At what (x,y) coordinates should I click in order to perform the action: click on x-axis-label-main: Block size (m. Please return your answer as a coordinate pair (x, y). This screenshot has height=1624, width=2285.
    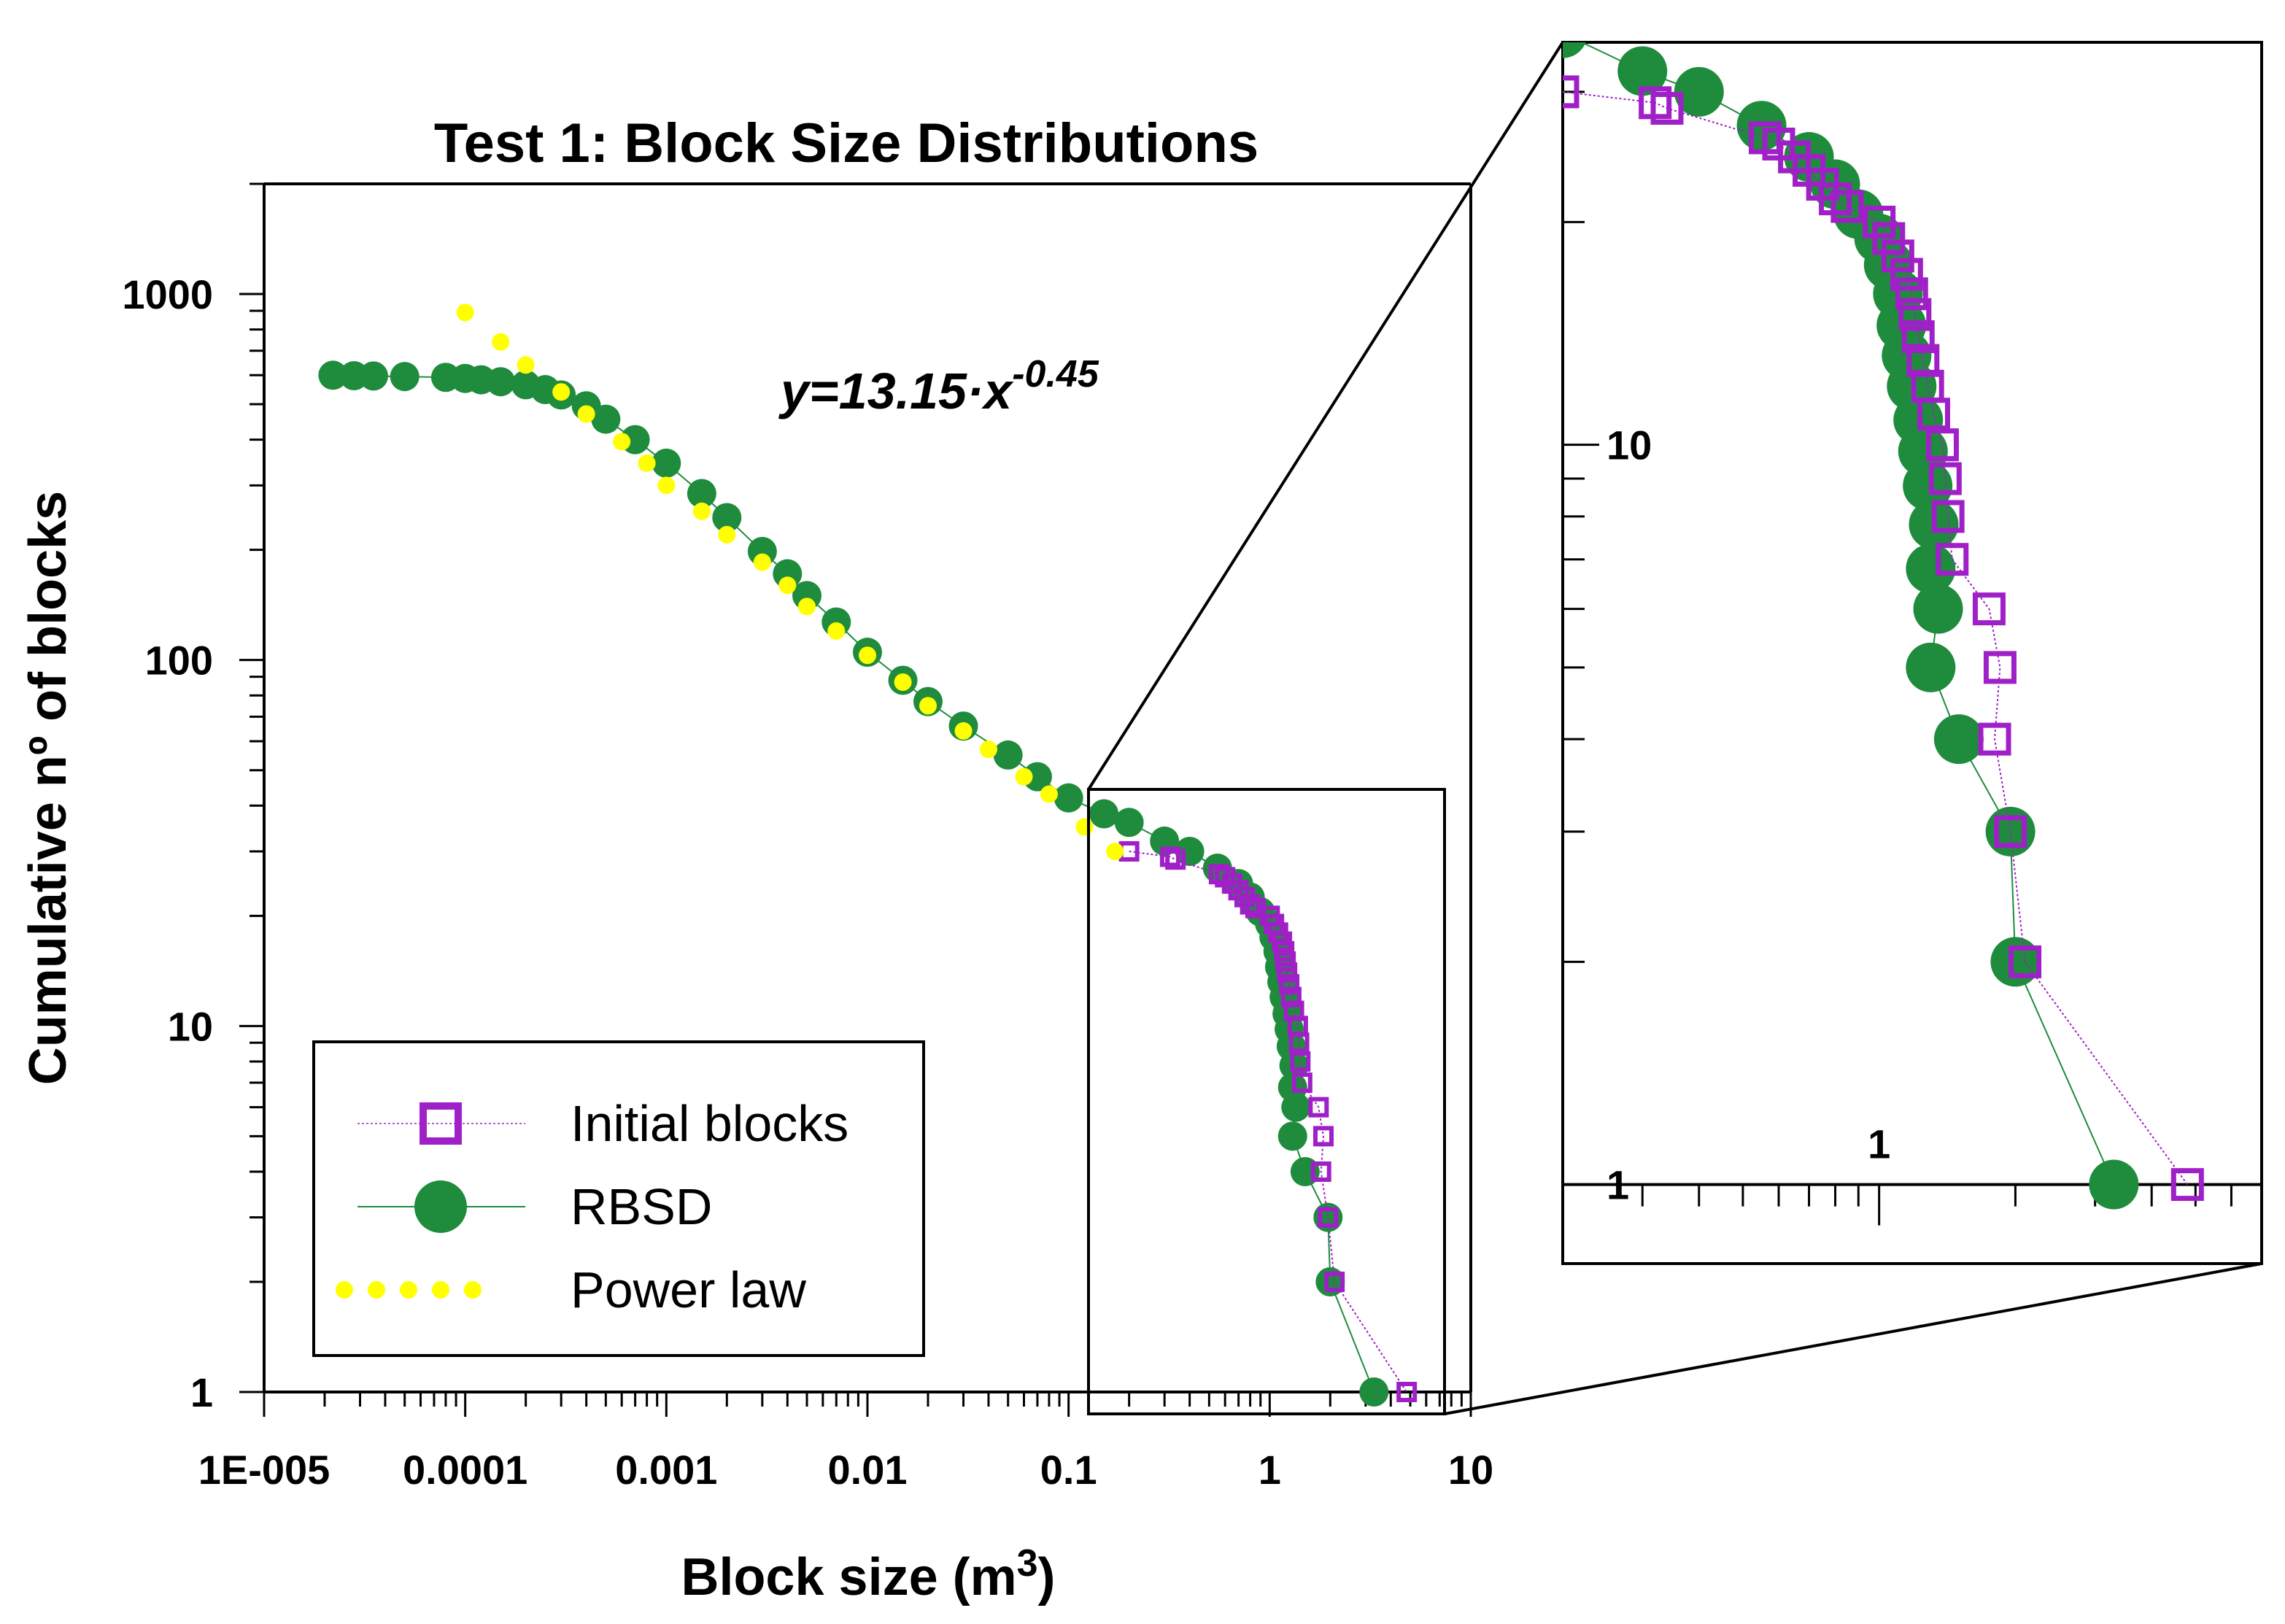
    Looking at the image, I should click on (849, 1577).